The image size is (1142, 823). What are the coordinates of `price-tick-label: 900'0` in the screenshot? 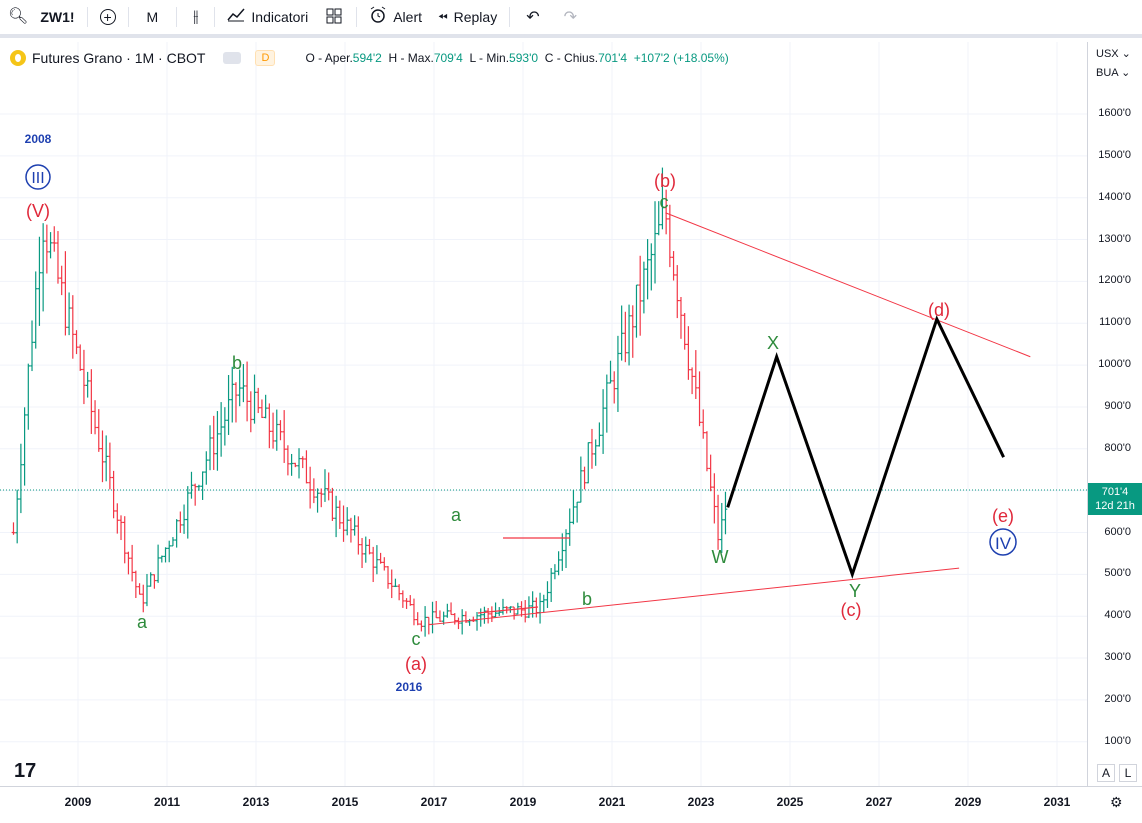 It's located at (1117, 405).